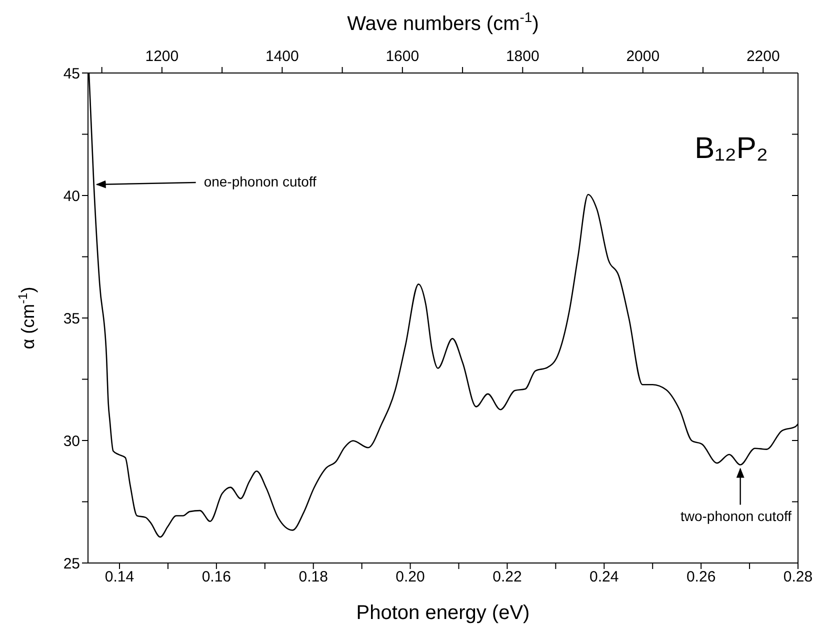 The width and height of the screenshot is (820, 642). Describe the element at coordinates (71, 319) in the screenshot. I see `y-tick-label: 35` at that location.